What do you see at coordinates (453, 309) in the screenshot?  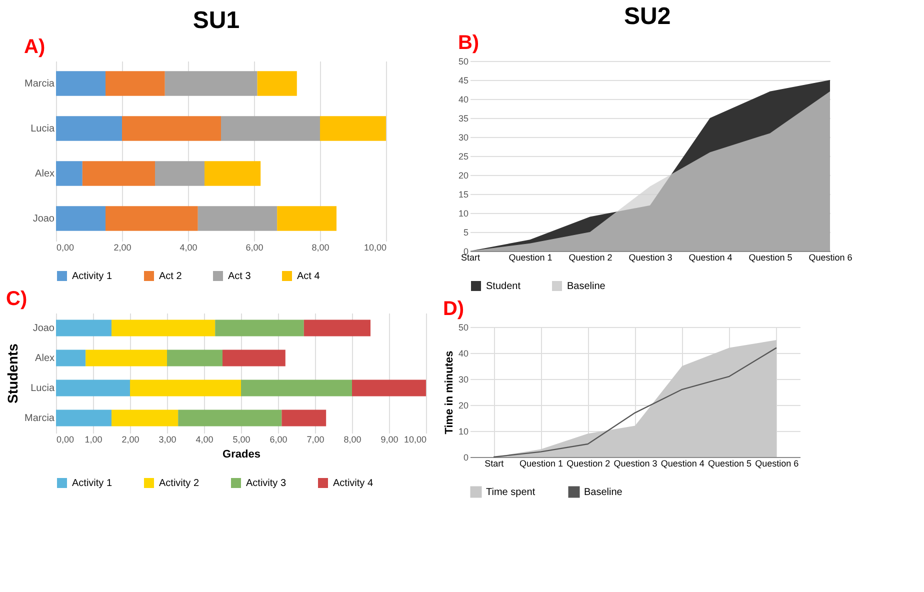 I see `chart-title: D)` at bounding box center [453, 309].